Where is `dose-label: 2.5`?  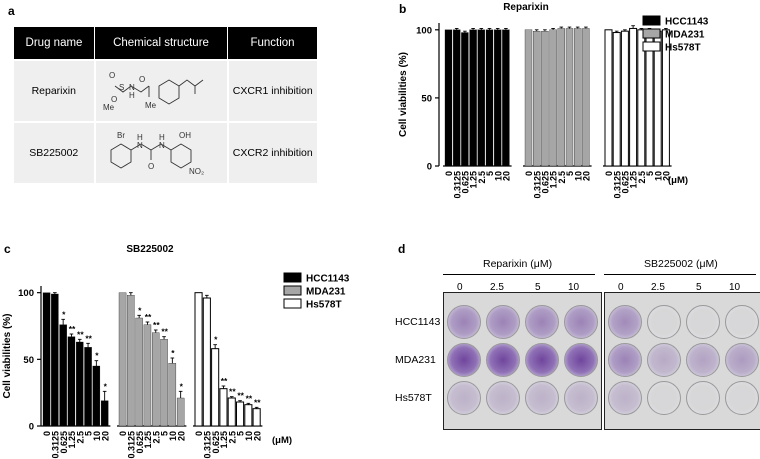
dose-label: 2.5 is located at coordinates (497, 287).